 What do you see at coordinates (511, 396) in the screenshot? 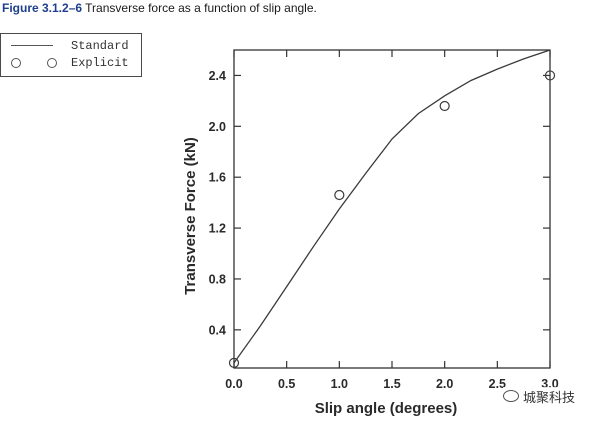
I see `wechat-icon` at bounding box center [511, 396].